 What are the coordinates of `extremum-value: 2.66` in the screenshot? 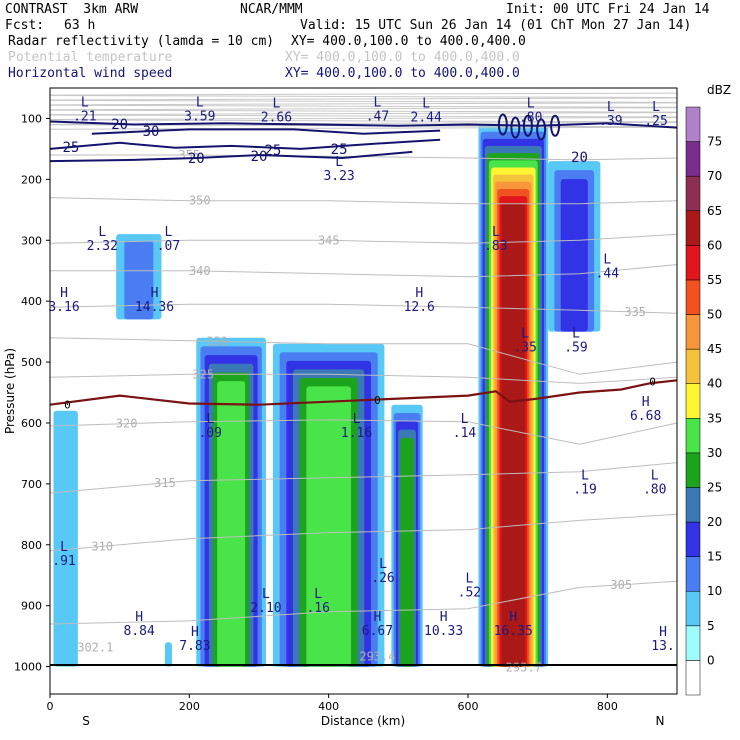 It's located at (276, 117).